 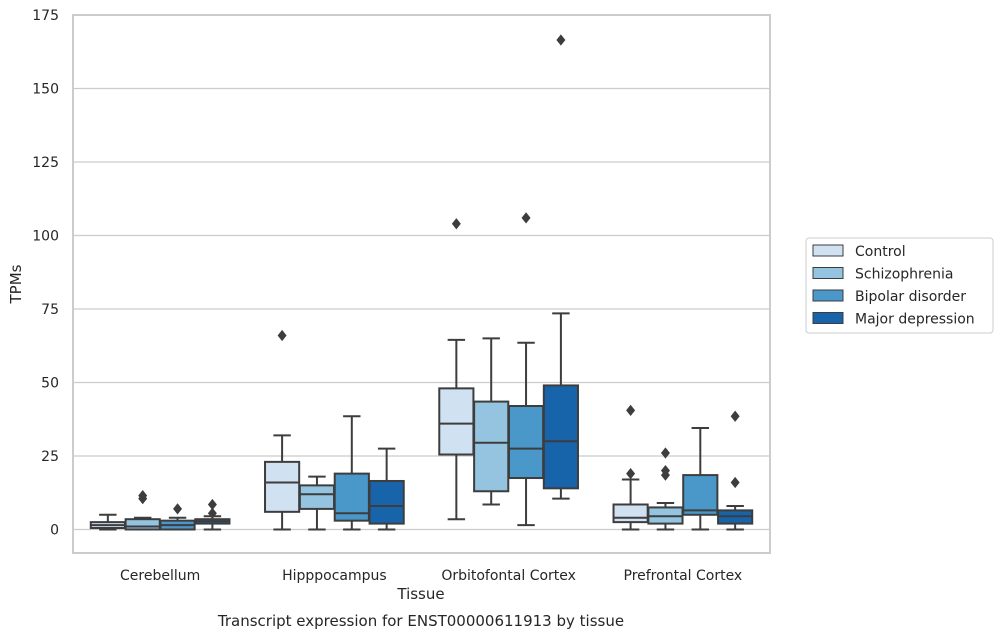 I want to click on x-tick-label: Hipppocampus, so click(x=334, y=576).